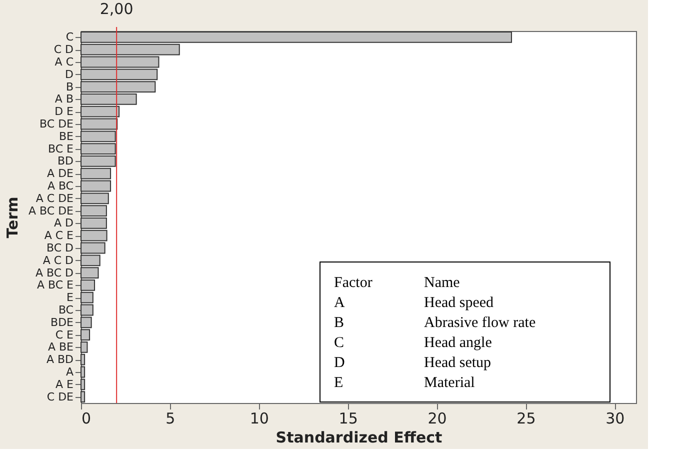 The width and height of the screenshot is (698, 474). What do you see at coordinates (51, 211) in the screenshot?
I see `y-tick-label: A BC DE` at bounding box center [51, 211].